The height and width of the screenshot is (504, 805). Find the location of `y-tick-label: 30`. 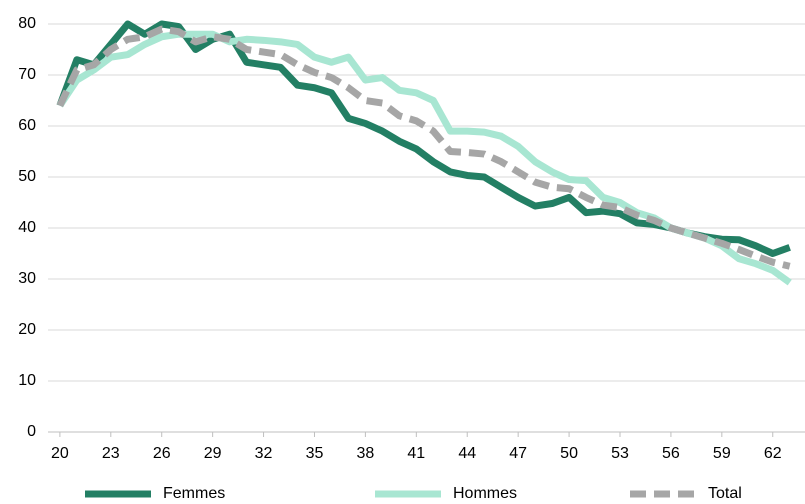

y-tick-label: 30 is located at coordinates (27, 278).